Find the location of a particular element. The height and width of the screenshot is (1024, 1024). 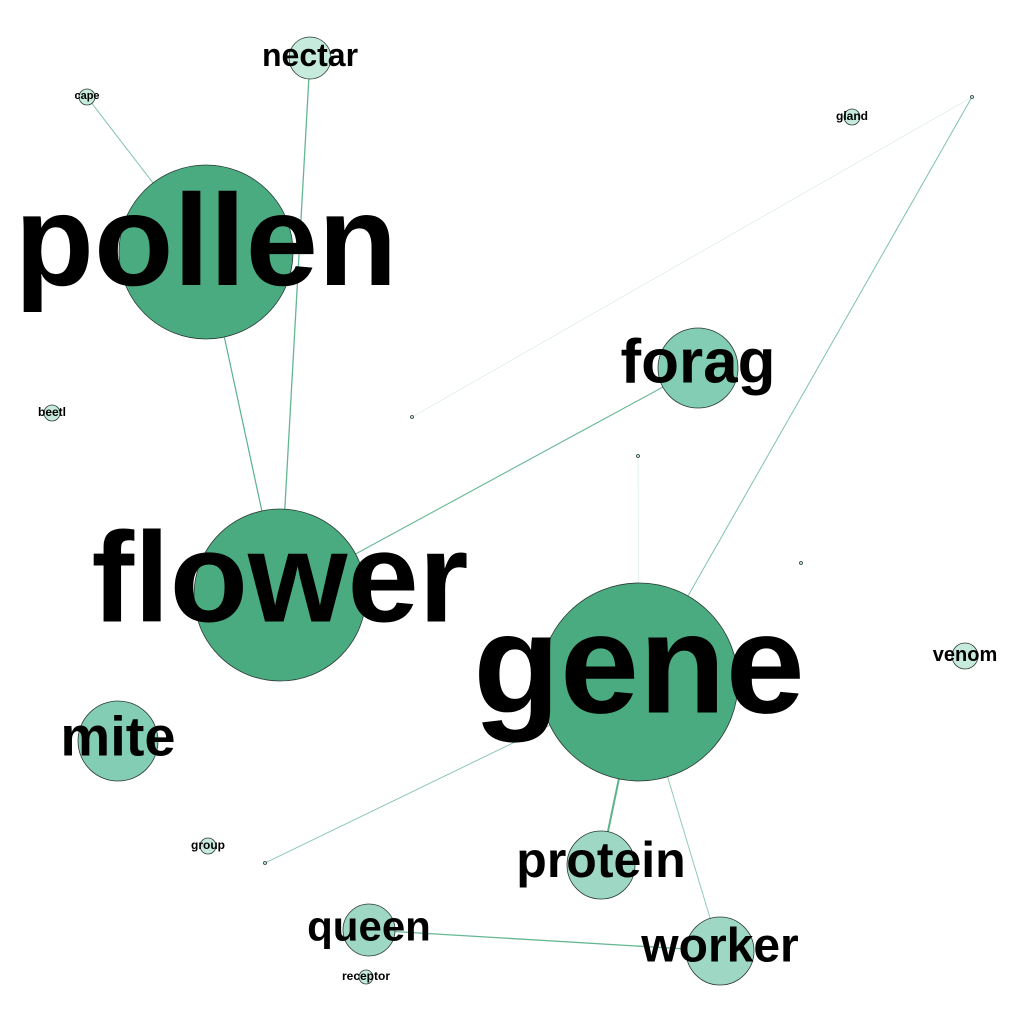

node-forag is located at coordinates (698, 368).